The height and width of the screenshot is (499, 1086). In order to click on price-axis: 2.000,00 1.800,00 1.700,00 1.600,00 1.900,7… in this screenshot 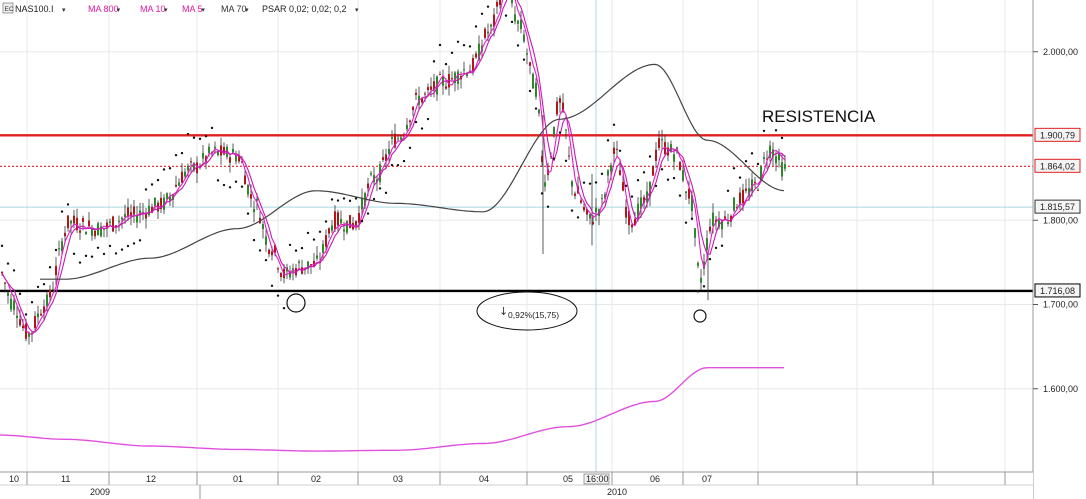, I will do `click(1059, 249)`.